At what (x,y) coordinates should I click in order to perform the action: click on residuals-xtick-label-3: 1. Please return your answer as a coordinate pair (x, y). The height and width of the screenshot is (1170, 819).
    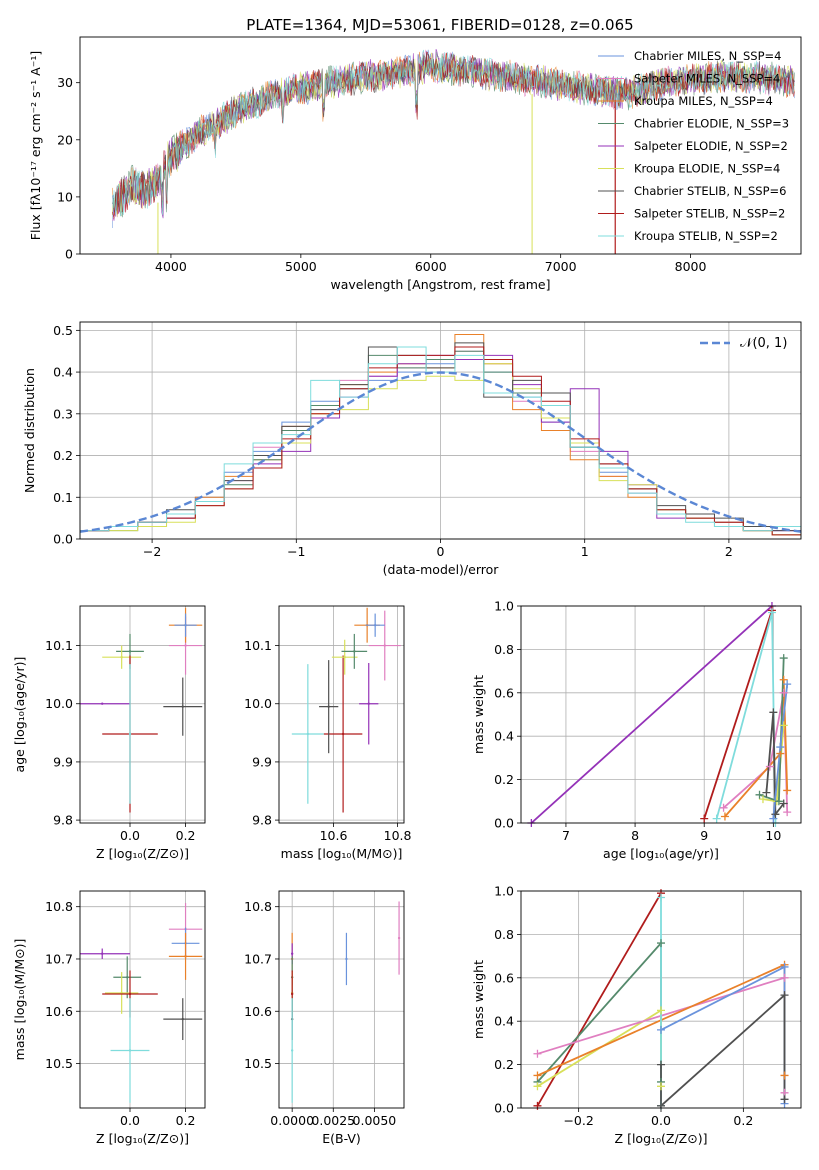
    Looking at the image, I should click on (585, 551).